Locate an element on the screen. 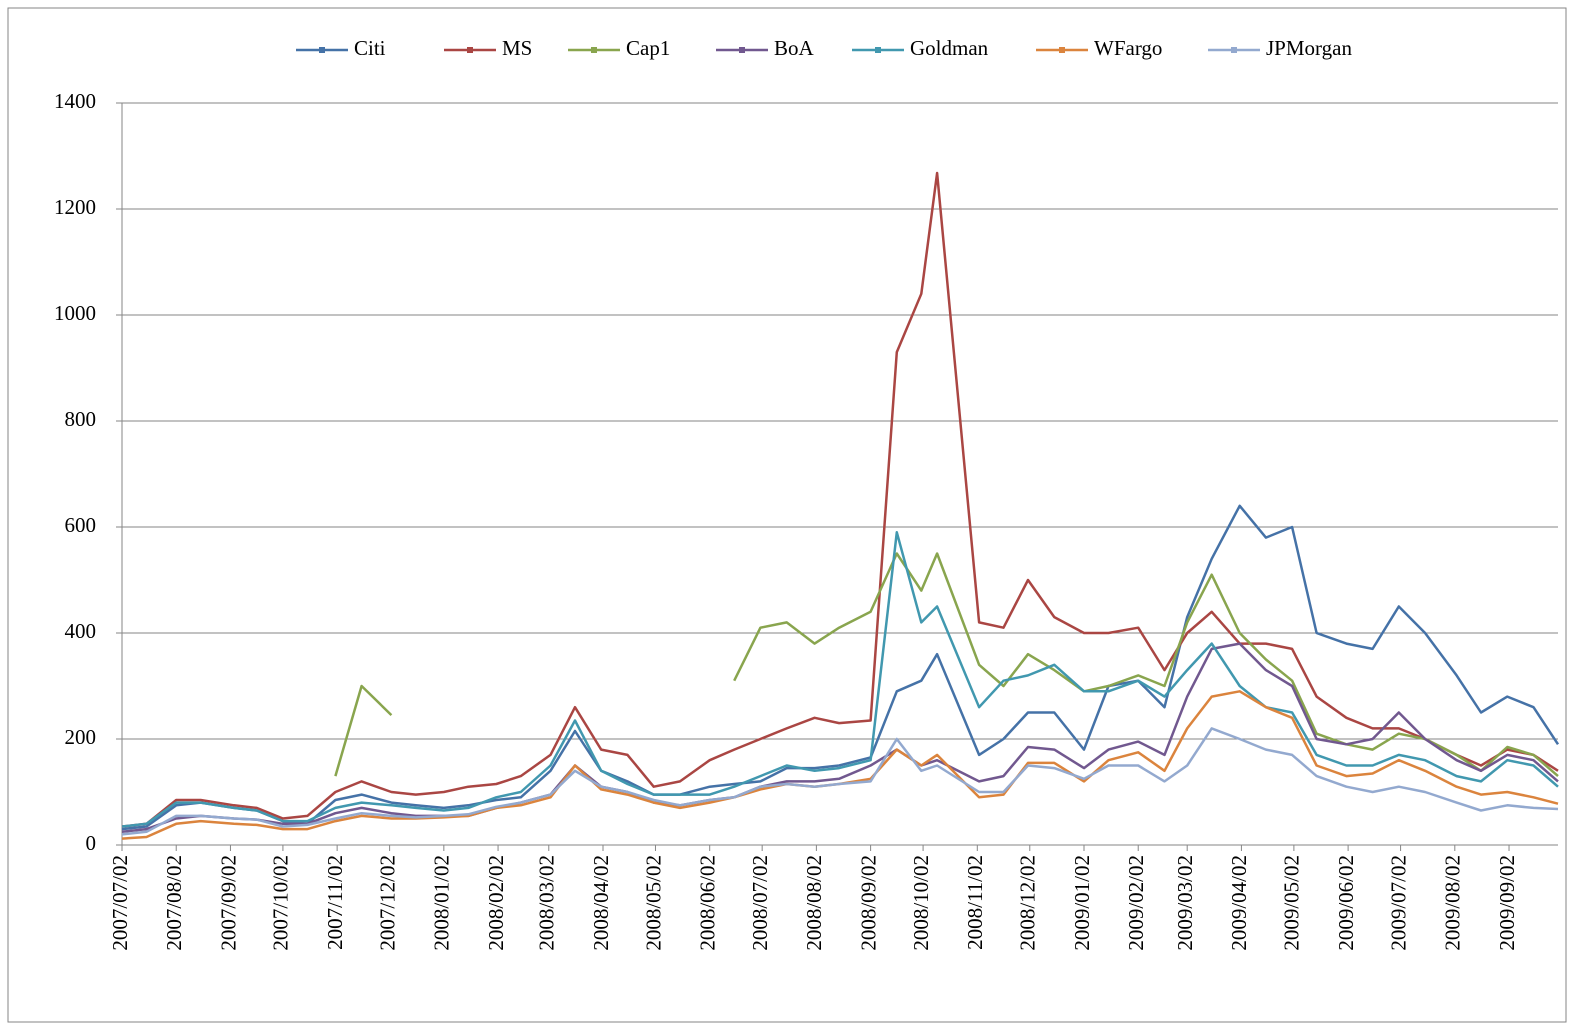 Image resolution: width=1576 pixels, height=1030 pixels. legend-label: JPMorgan is located at coordinates (1309, 48).